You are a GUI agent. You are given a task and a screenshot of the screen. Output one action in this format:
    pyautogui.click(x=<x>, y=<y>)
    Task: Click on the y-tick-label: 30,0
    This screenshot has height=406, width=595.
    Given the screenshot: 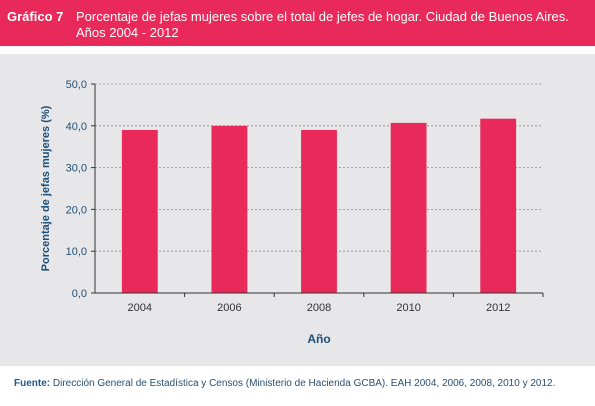 What is the action you would take?
    pyautogui.click(x=76, y=169)
    